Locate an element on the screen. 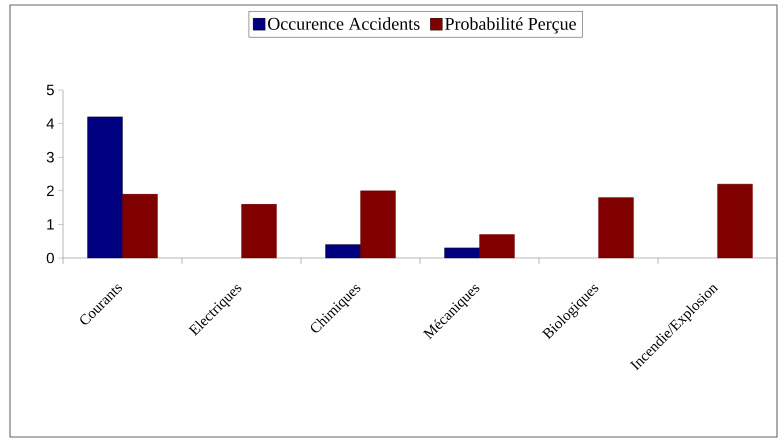 Image resolution: width=779 pixels, height=439 pixels. y-tick-label: 1 is located at coordinates (50, 224).